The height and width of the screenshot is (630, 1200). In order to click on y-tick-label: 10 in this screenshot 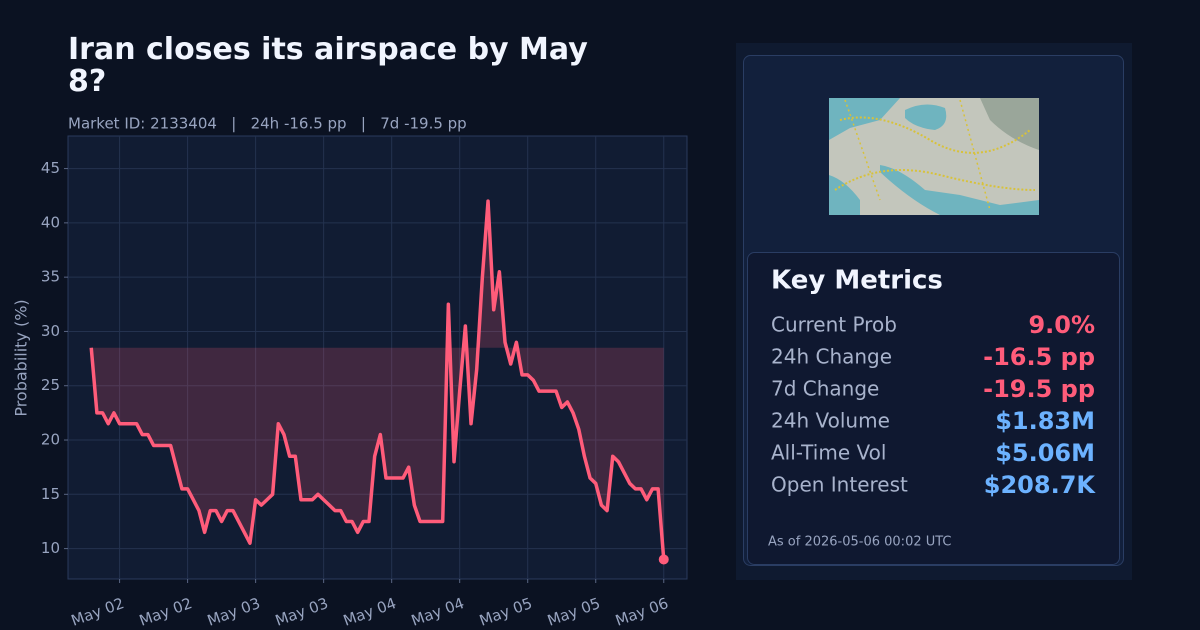, I will do `click(50, 548)`.